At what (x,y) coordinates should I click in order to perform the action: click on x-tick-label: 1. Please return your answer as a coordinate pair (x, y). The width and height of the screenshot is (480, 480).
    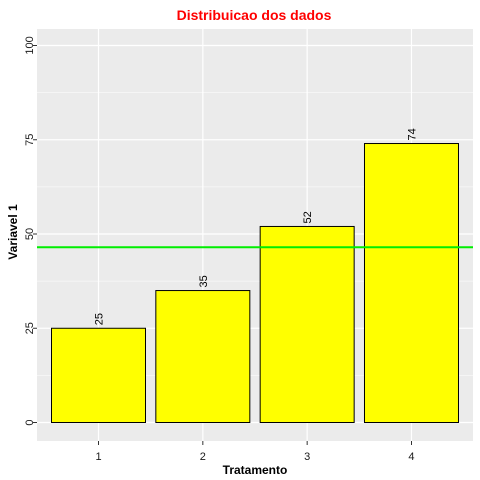
    Looking at the image, I should click on (98, 457).